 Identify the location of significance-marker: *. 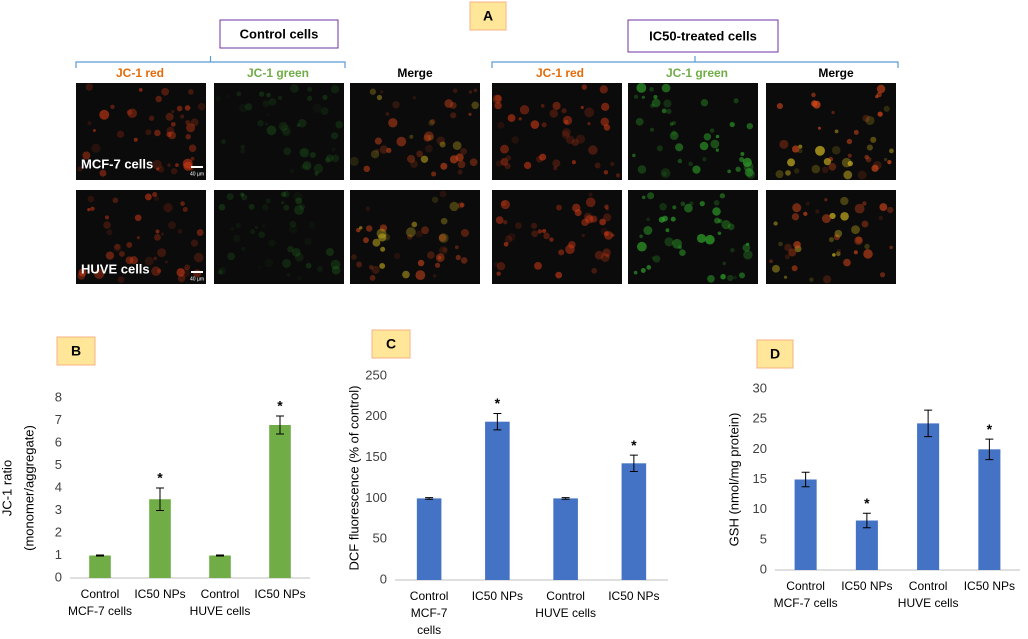
(160, 478).